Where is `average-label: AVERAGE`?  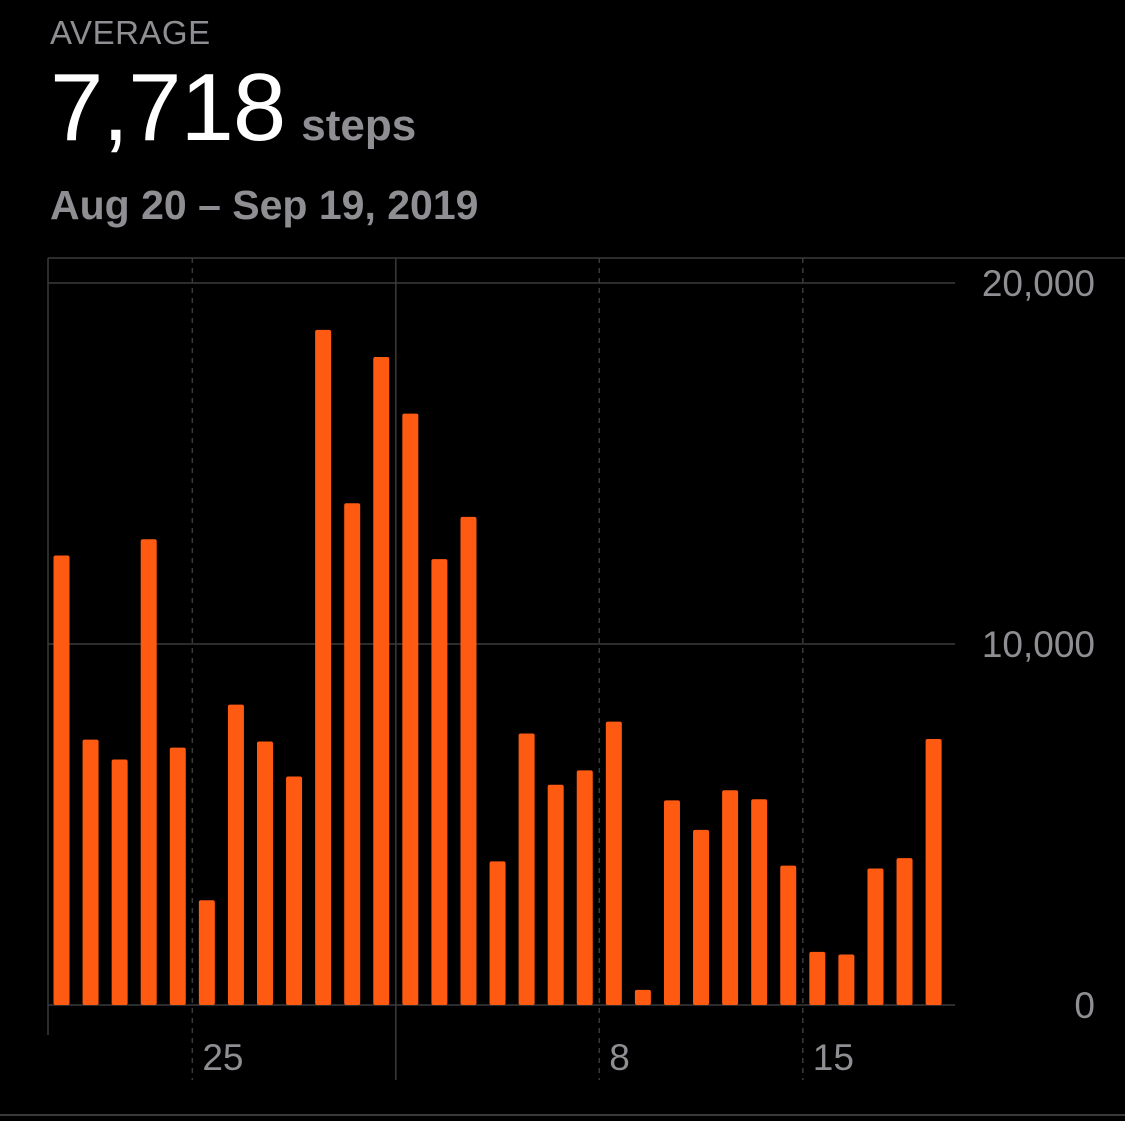 average-label: AVERAGE is located at coordinates (130, 32).